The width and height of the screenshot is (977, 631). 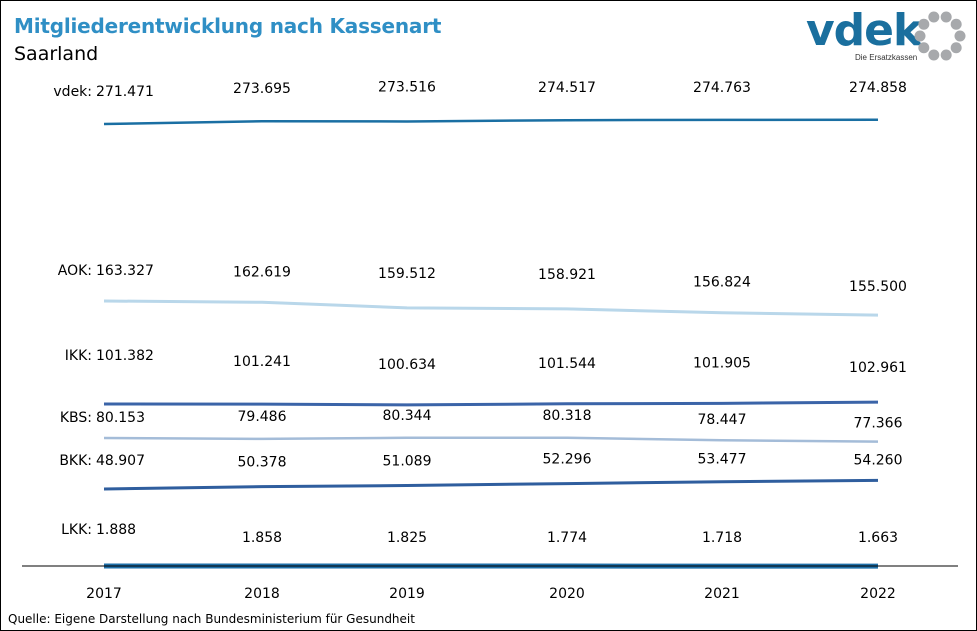 What do you see at coordinates (567, 460) in the screenshot?
I see `data-label: 52.296` at bounding box center [567, 460].